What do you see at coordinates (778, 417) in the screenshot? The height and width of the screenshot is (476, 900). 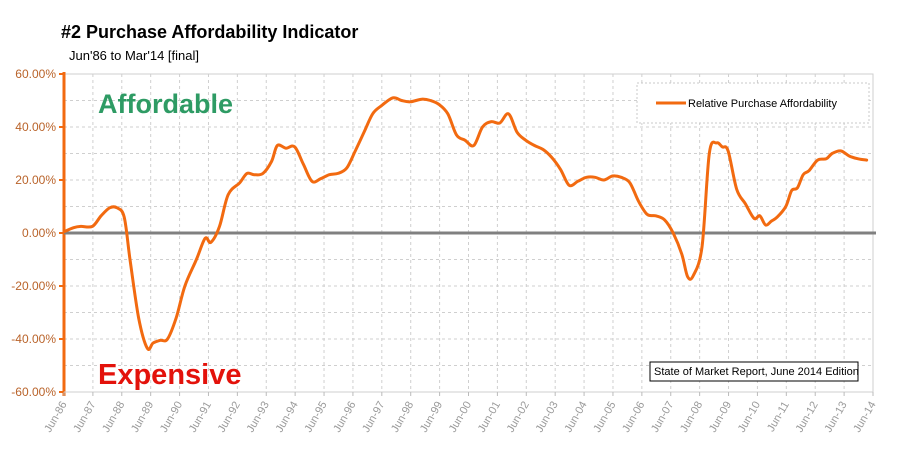 I see `x-tick-label: Jun-11` at bounding box center [778, 417].